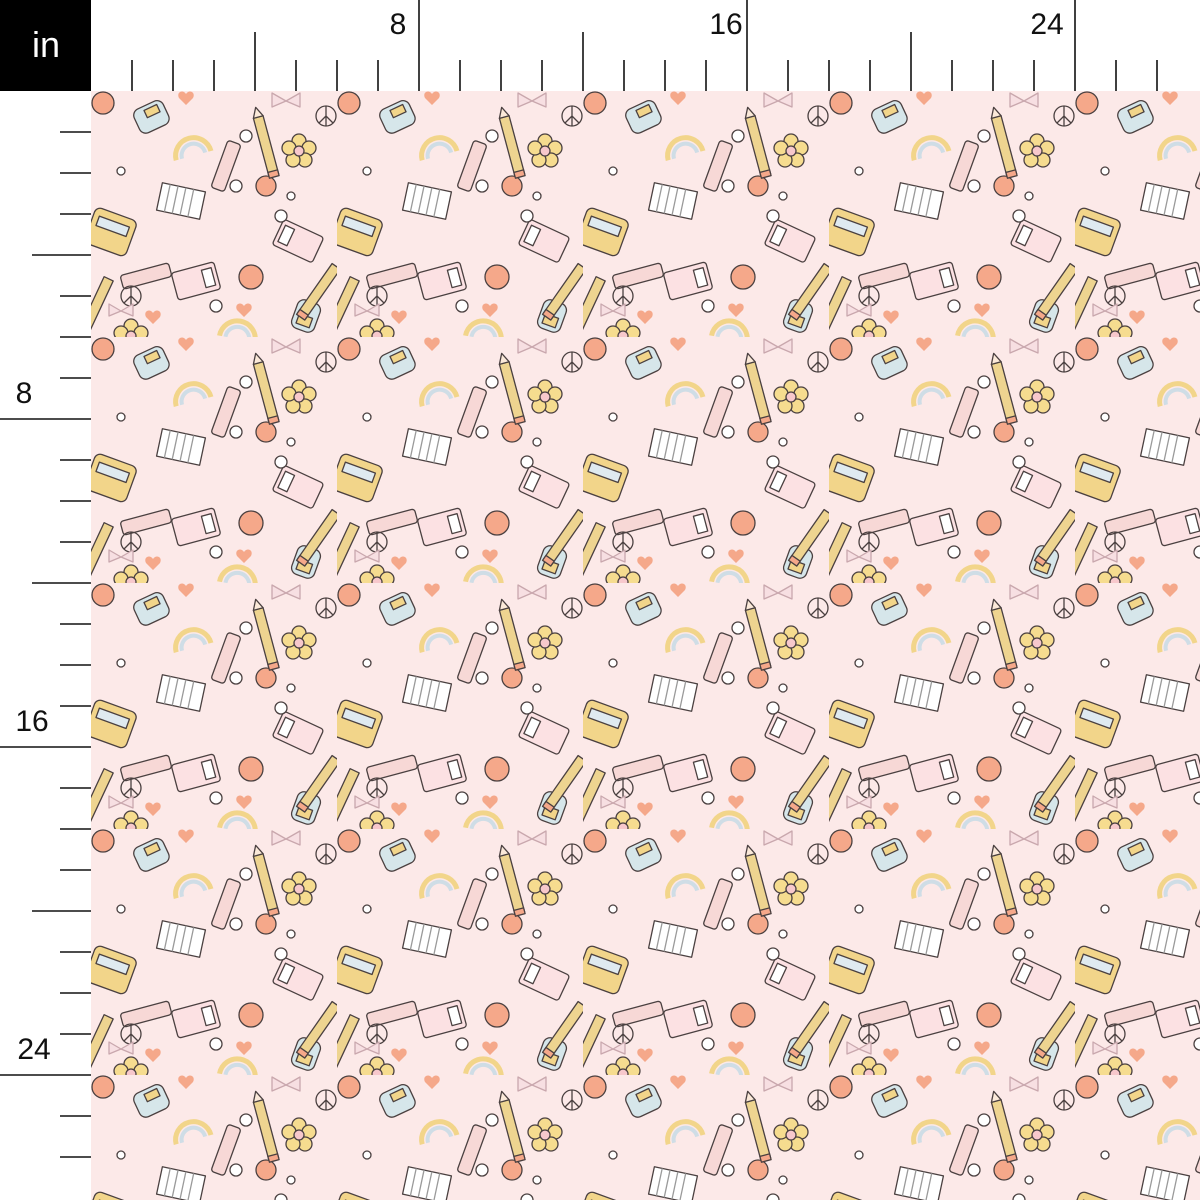 The width and height of the screenshot is (1200, 1200). I want to click on left-ruler-label: 8, so click(24, 393).